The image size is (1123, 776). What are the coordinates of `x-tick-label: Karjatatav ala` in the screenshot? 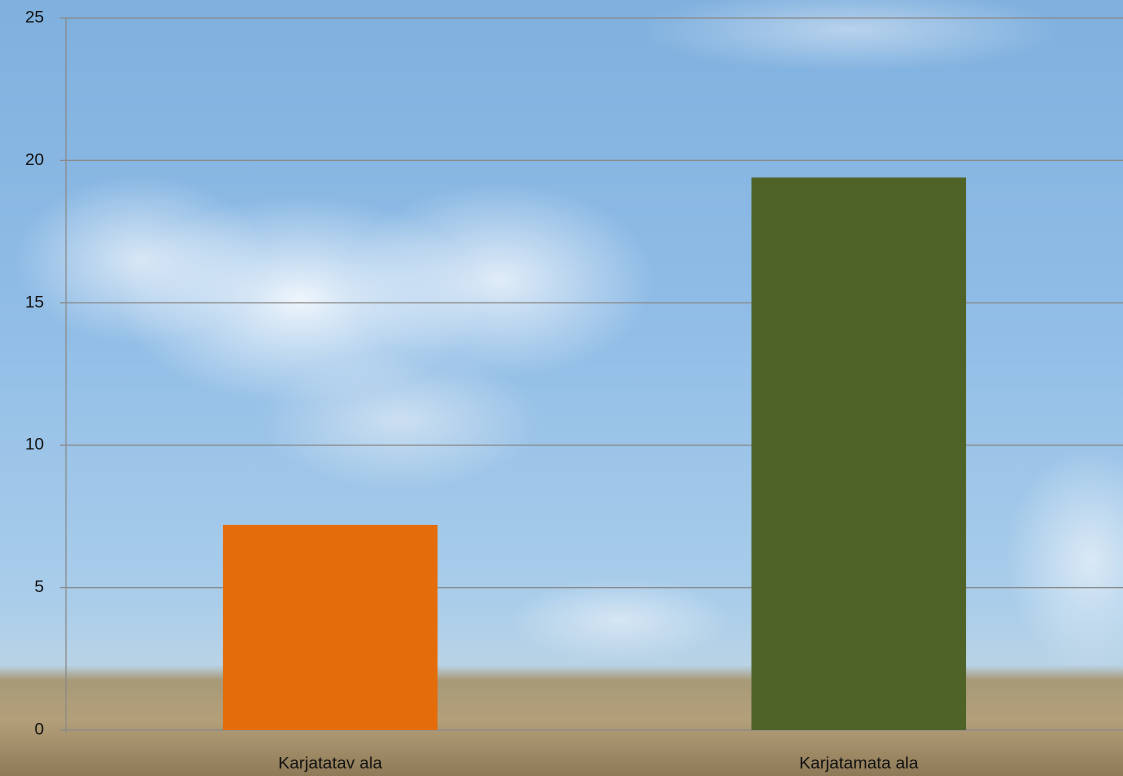 It's located at (330, 762).